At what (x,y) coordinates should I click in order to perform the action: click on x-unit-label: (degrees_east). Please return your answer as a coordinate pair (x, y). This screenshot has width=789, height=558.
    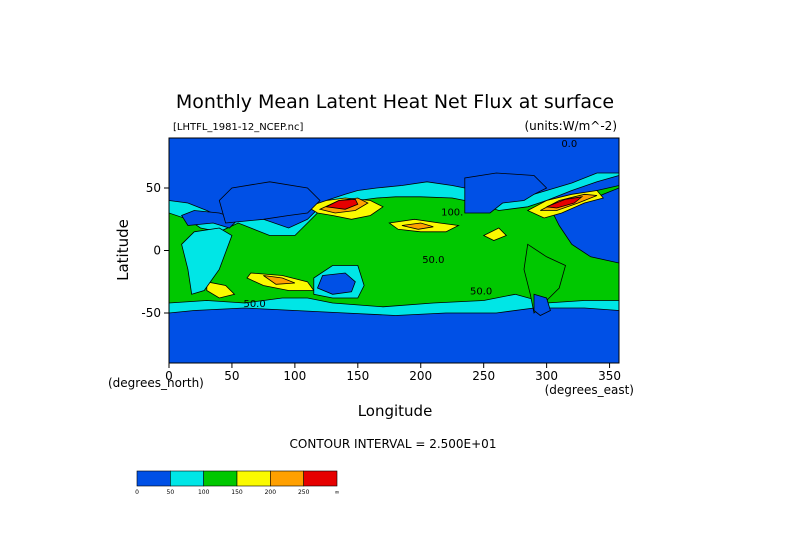
    Looking at the image, I should click on (589, 390).